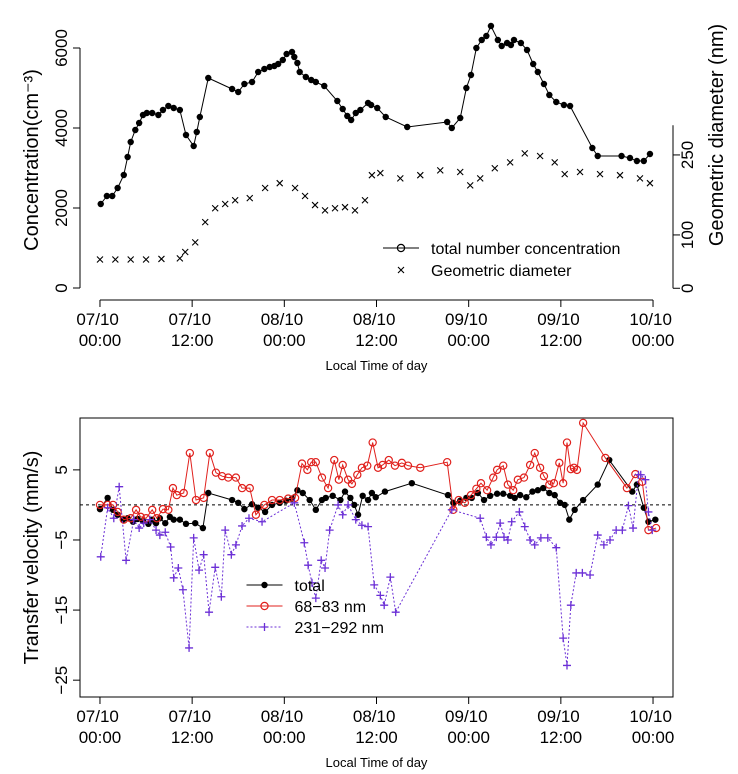 This screenshot has height=774, width=738. I want to click on x-tick-label: 08/10 12:00, so click(376, 727).